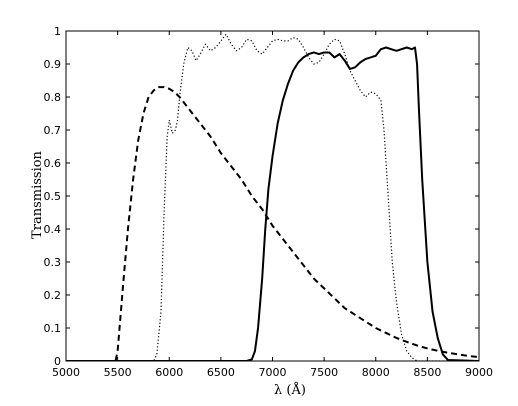 The width and height of the screenshot is (518, 406). Describe the element at coordinates (273, 372) in the screenshot. I see `x-tick-label: 7000` at that location.